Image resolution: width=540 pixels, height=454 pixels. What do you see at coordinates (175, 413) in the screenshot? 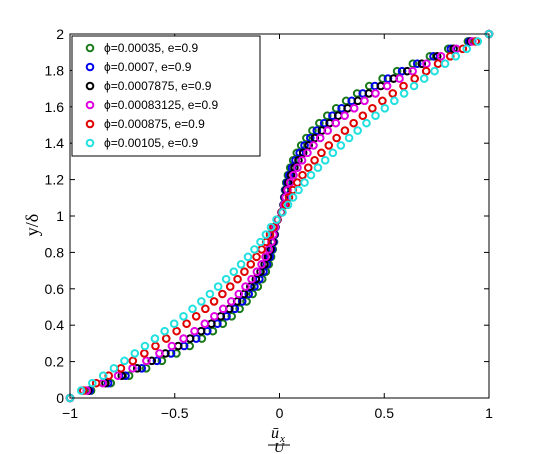
I see `x-tick-label: −0.5` at bounding box center [175, 413].